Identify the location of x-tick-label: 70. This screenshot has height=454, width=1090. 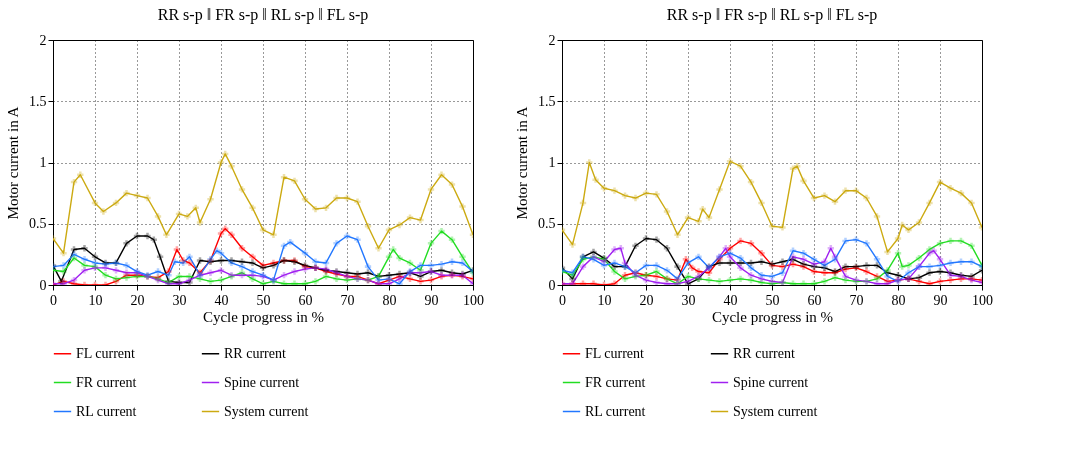
(347, 300).